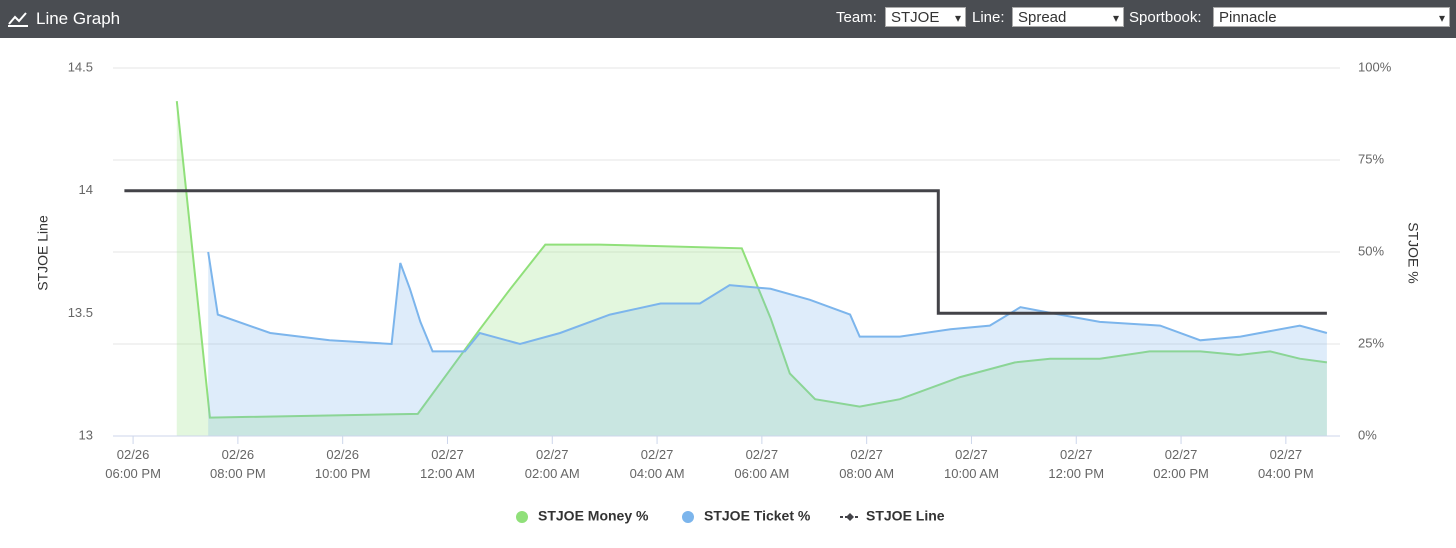  What do you see at coordinates (762, 464) in the screenshot?
I see `x-tick-label: 02/27 06:00 AM` at bounding box center [762, 464].